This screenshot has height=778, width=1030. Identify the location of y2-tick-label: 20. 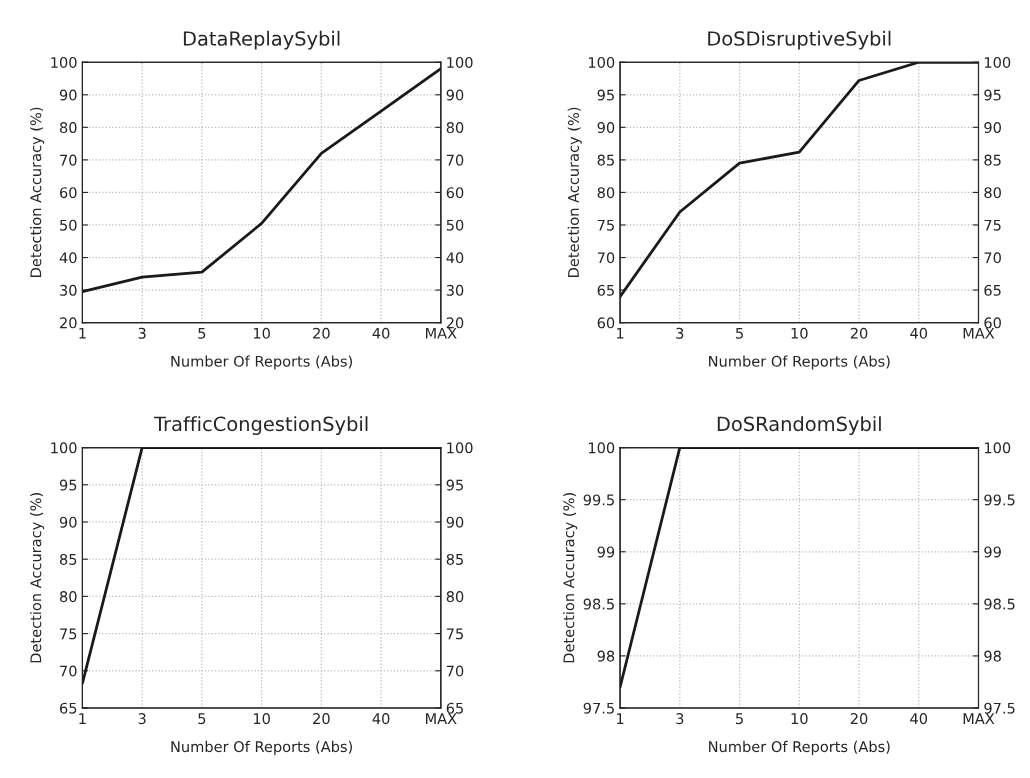
(455, 323).